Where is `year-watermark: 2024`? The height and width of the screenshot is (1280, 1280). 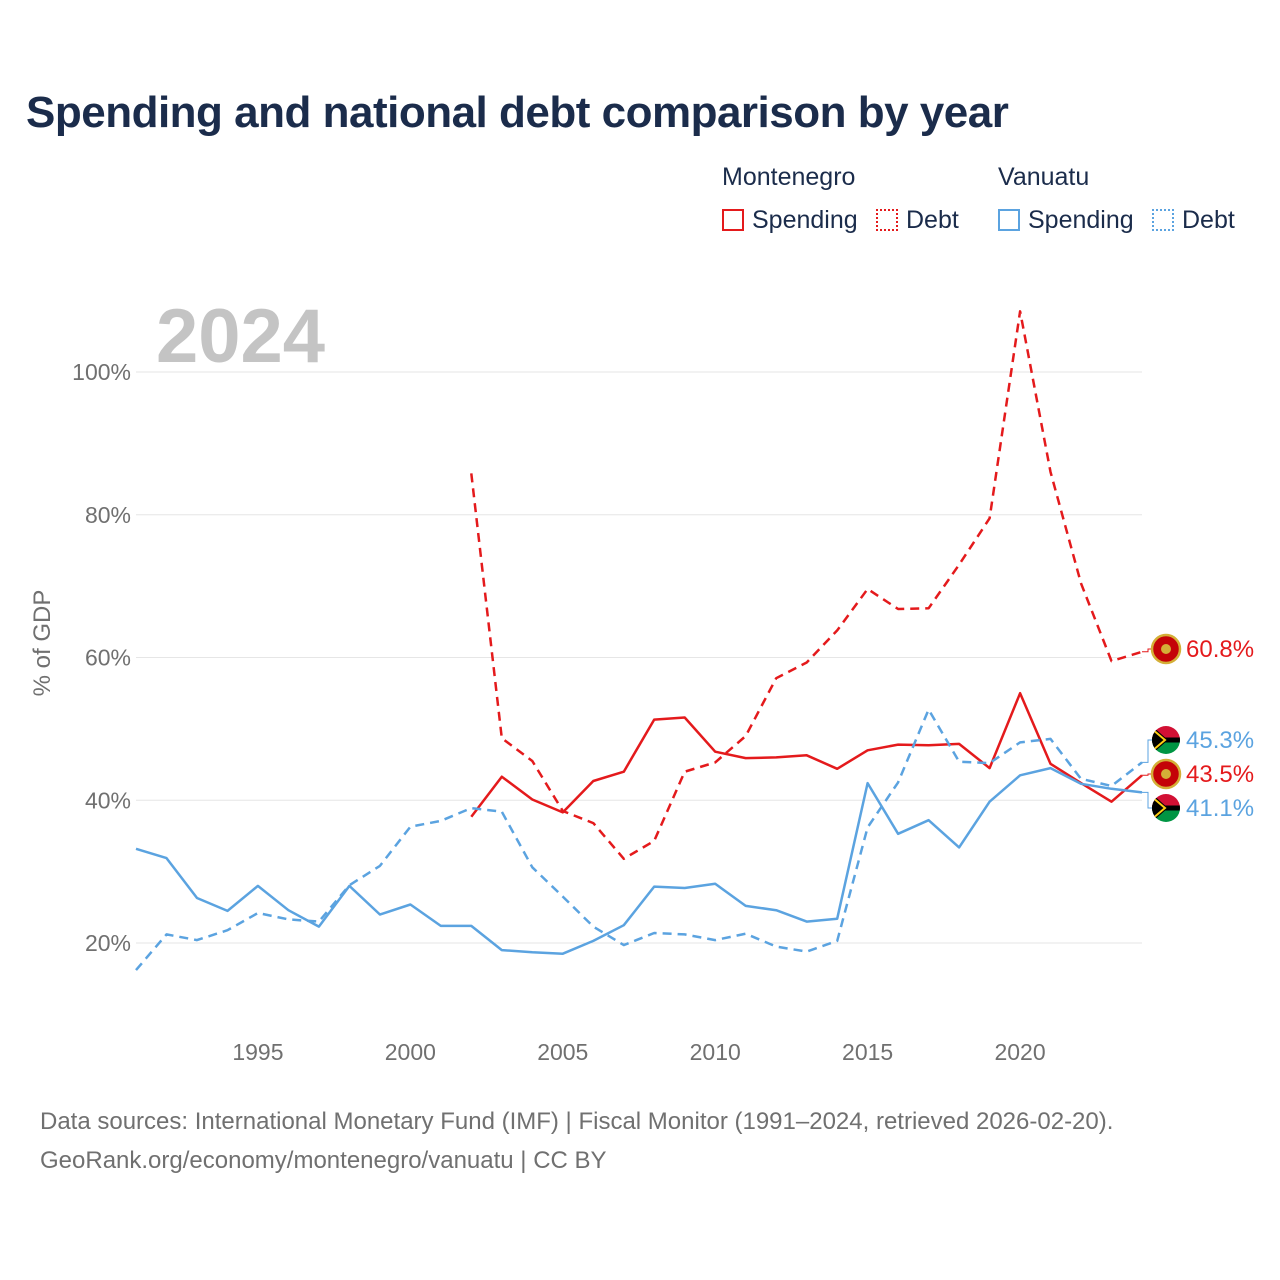
year-watermark: 2024 is located at coordinates (240, 336).